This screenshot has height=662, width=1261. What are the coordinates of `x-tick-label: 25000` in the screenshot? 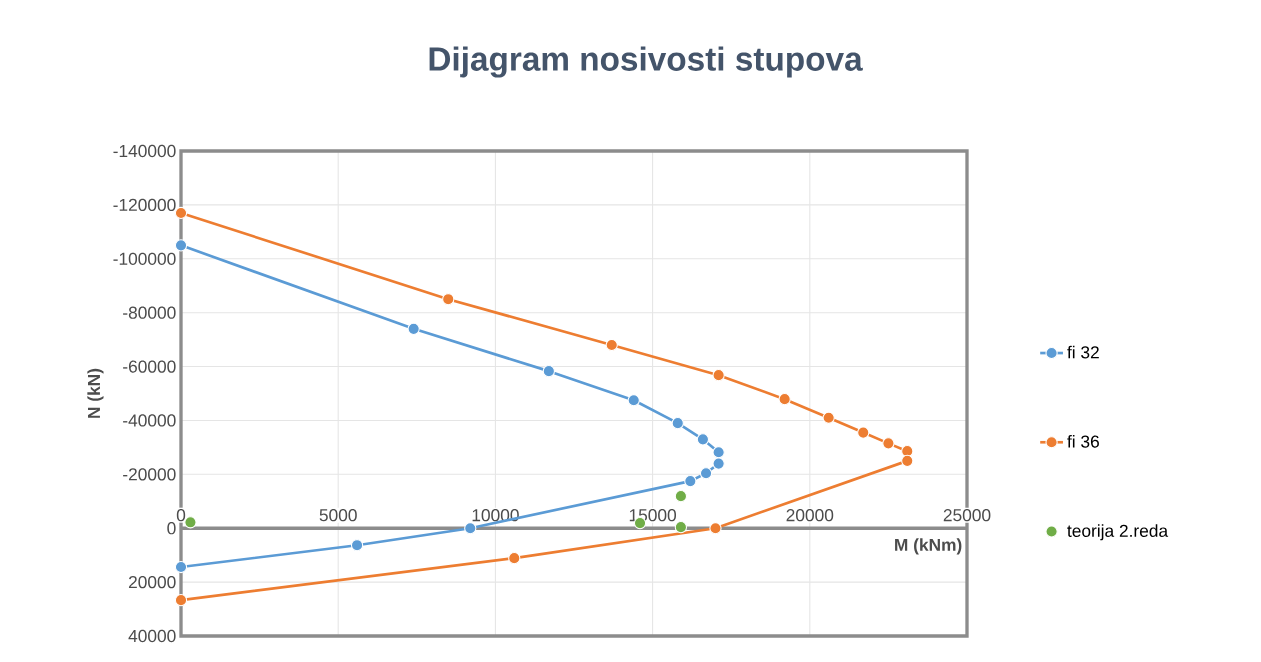 It's located at (967, 515).